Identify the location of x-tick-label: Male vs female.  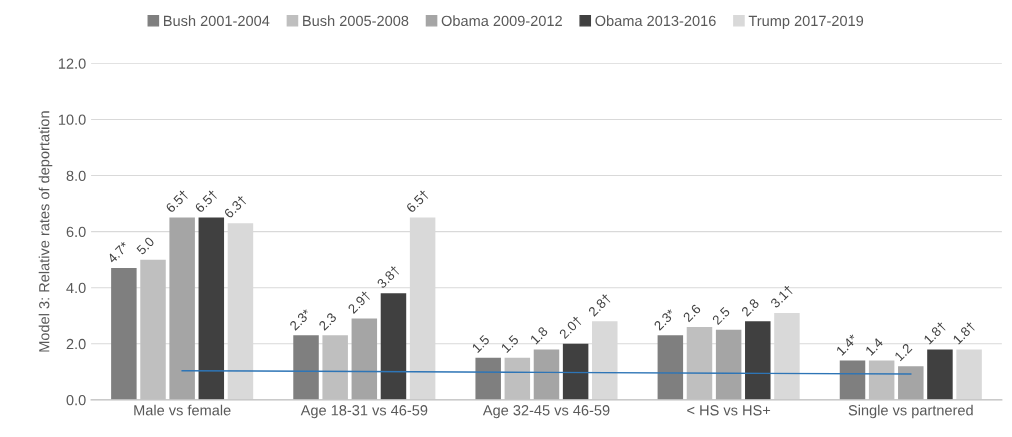
(182, 410).